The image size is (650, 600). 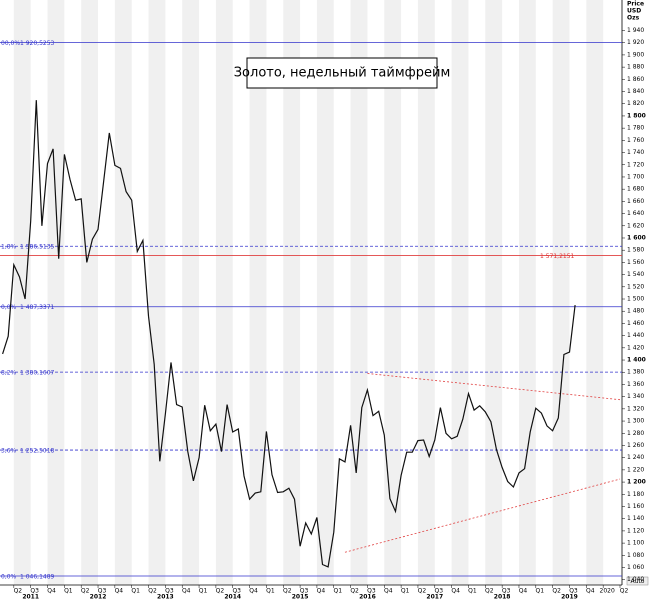 I want to click on y-tick-label: 1 500, so click(x=635, y=299).